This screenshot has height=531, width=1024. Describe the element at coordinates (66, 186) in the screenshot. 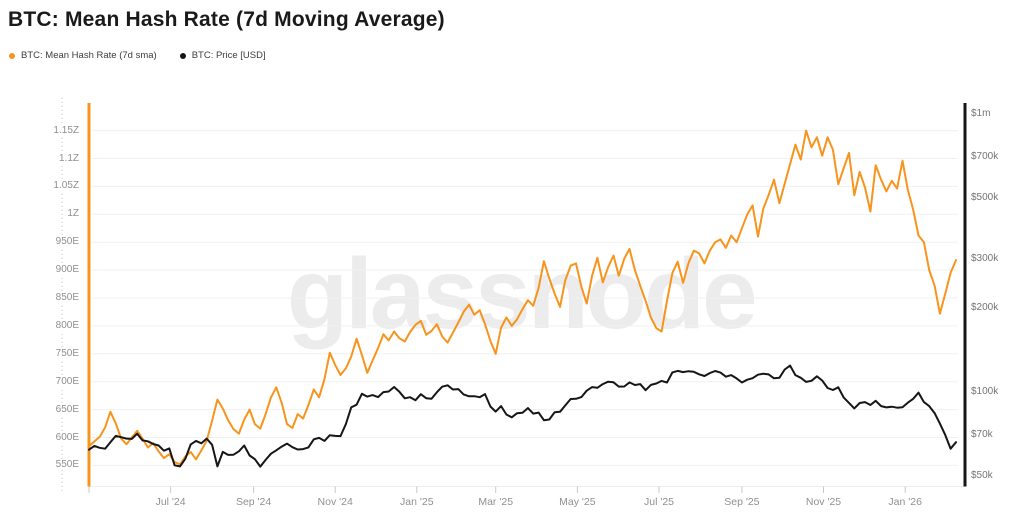

I see `y-left-tick-label: 1.05Z` at that location.